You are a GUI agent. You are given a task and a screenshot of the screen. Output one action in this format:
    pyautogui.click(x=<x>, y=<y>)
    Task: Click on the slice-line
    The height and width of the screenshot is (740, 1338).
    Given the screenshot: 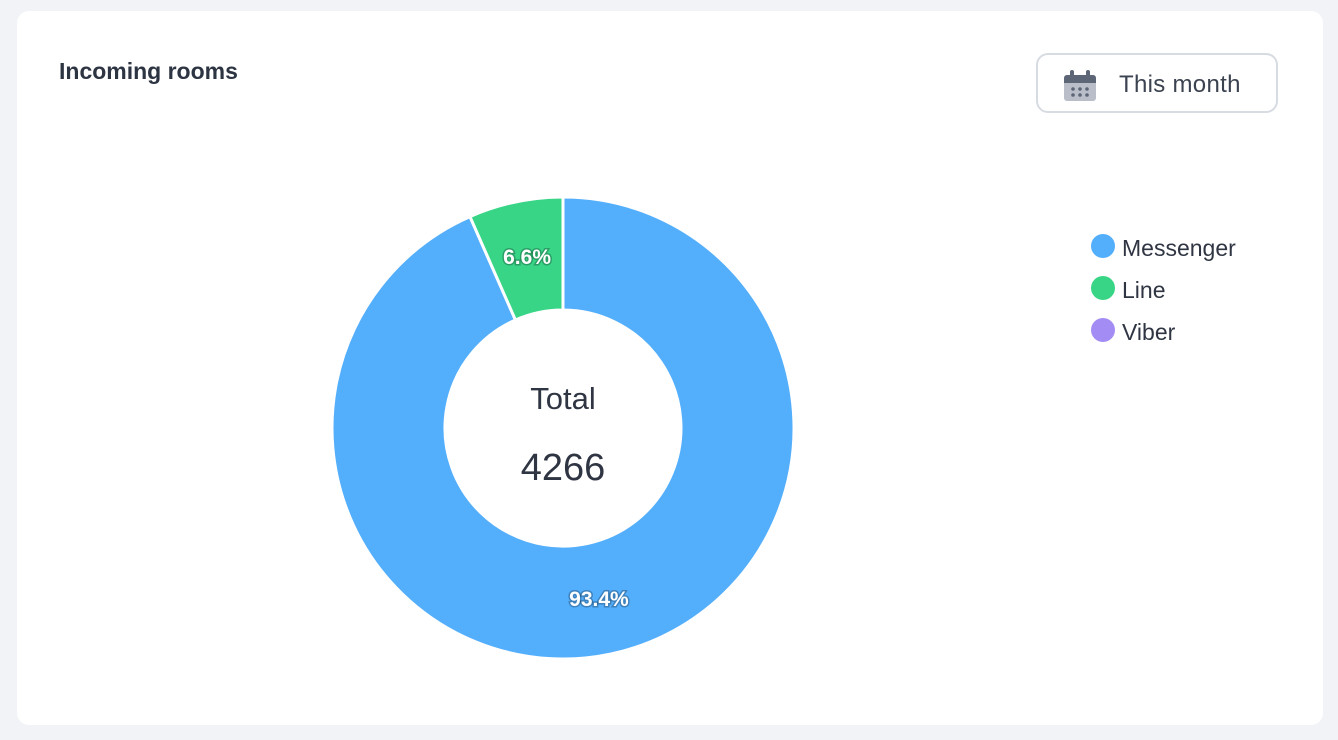 What is the action you would take?
    pyautogui.click(x=516, y=258)
    